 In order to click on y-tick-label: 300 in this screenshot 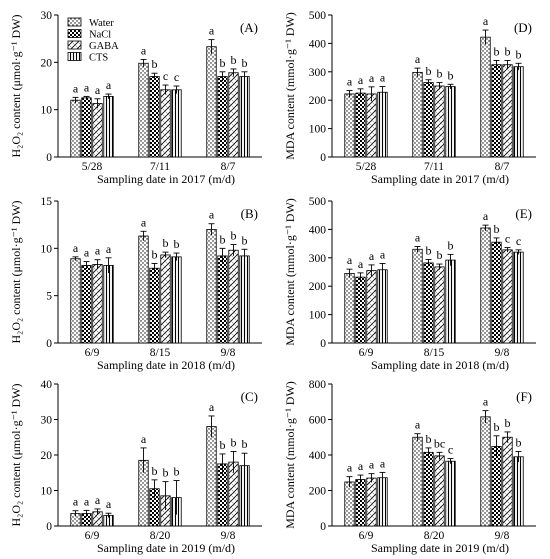, I will do `click(318, 259)`.